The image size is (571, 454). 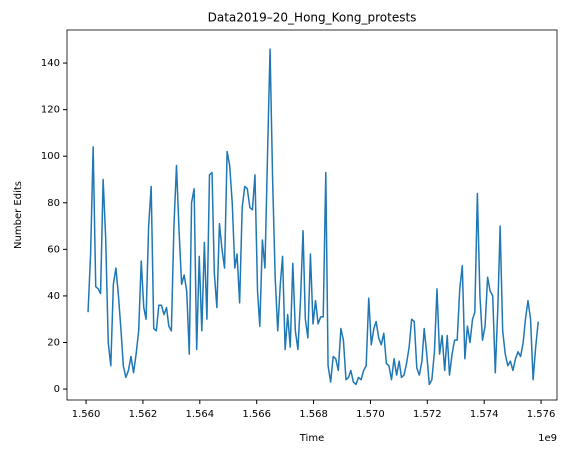 I want to click on y-tick-label: 60, so click(x=53, y=249).